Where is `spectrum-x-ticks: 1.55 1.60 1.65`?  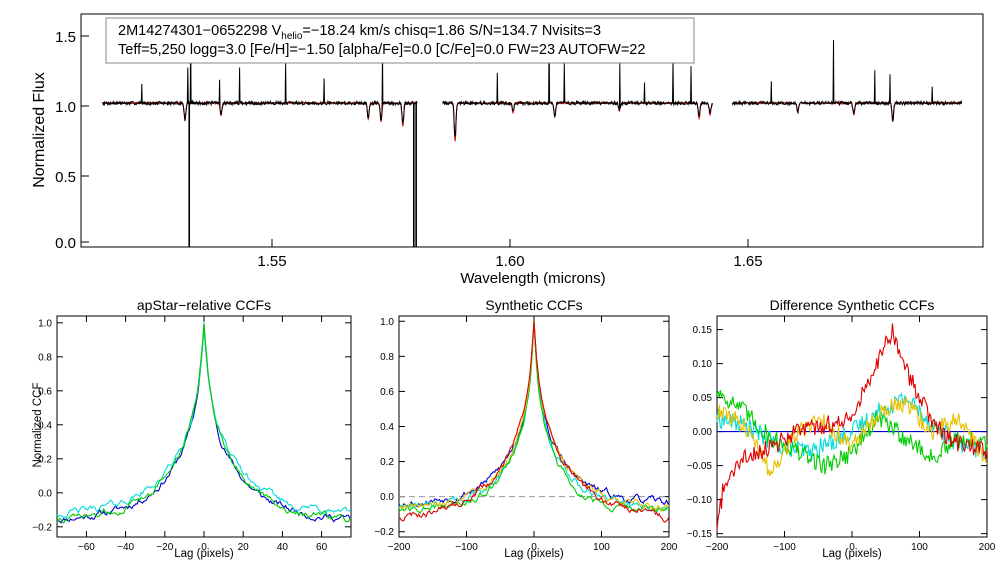 spectrum-x-ticks: 1.55 1.60 1.65 is located at coordinates (510, 254).